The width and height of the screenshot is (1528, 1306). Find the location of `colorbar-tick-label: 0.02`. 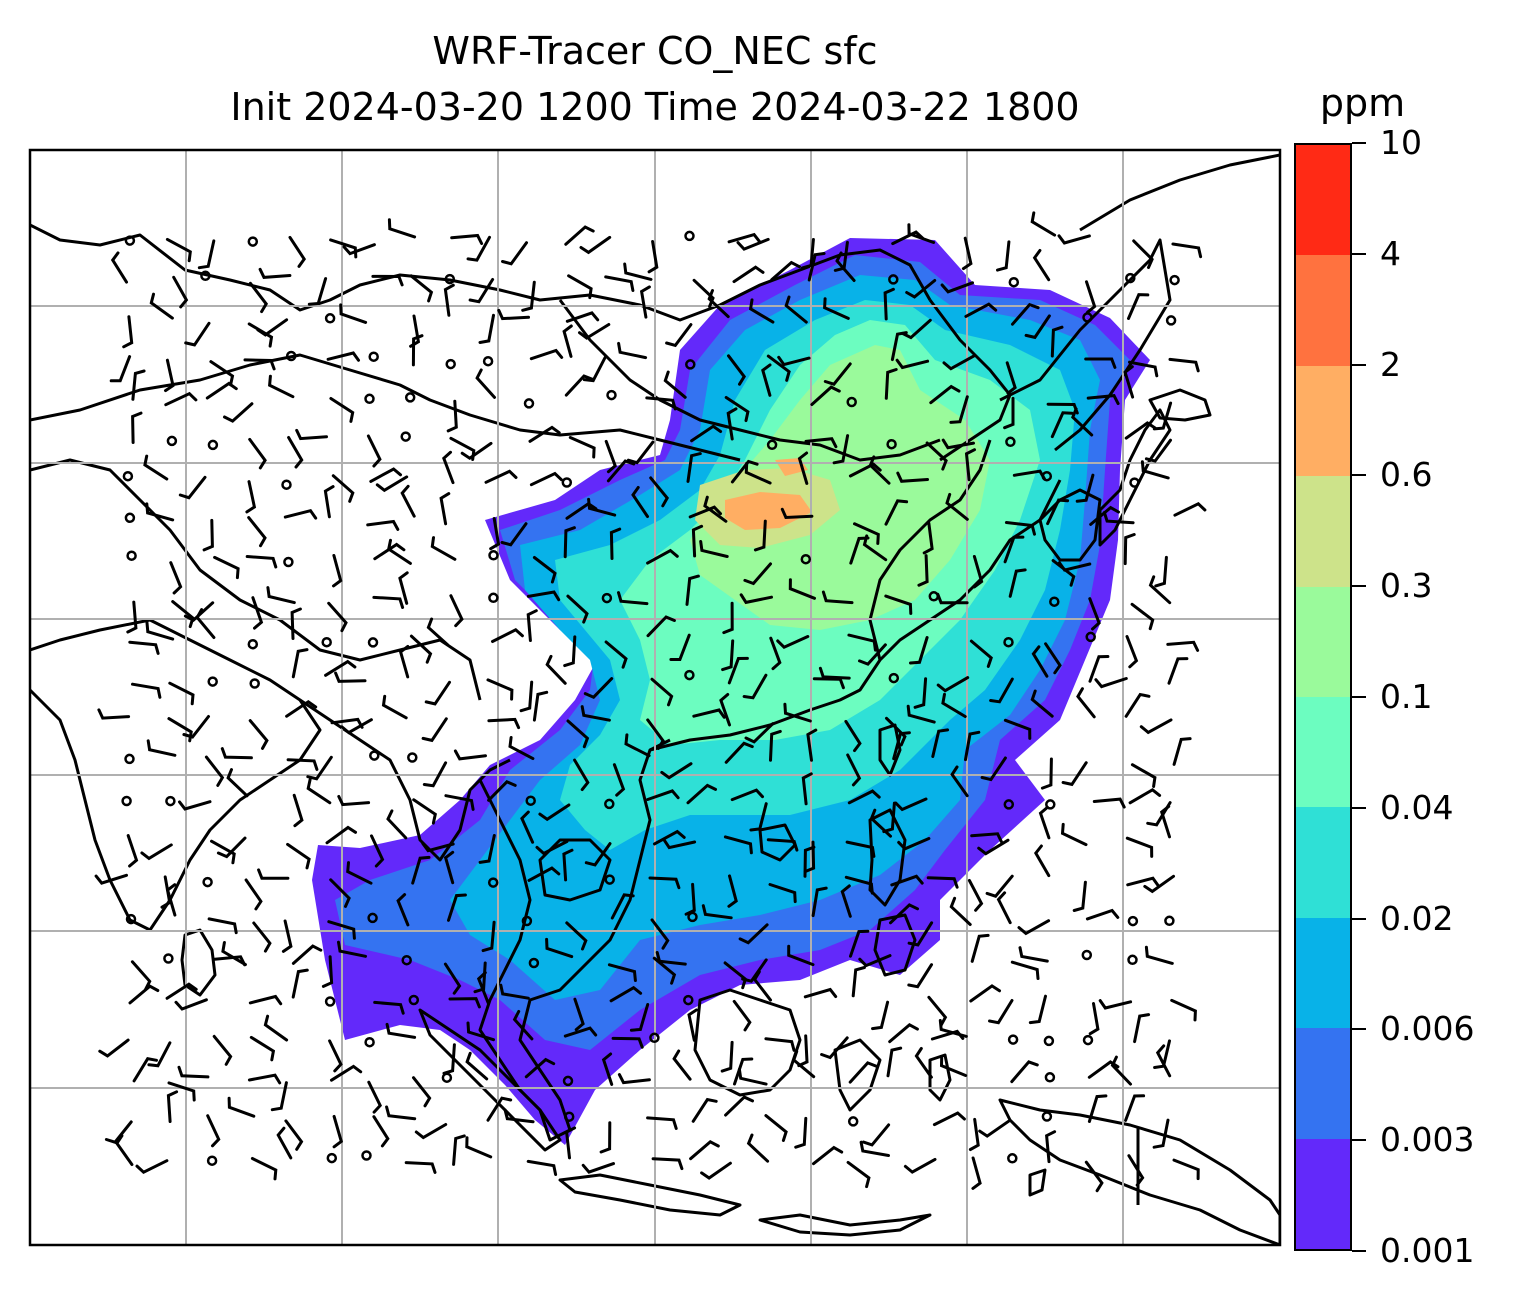

colorbar-tick-label: 0.02 is located at coordinates (1417, 918).